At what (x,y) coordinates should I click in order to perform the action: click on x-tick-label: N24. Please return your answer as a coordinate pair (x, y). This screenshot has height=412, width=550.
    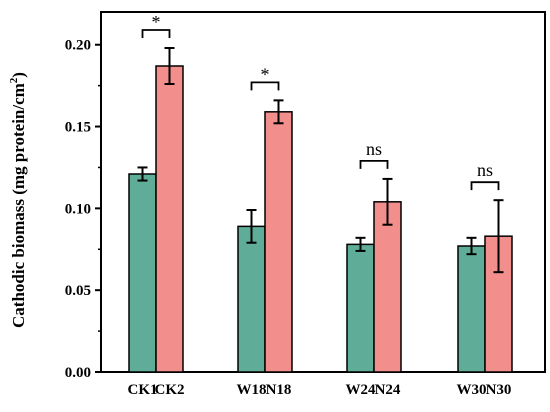
    Looking at the image, I should click on (388, 390).